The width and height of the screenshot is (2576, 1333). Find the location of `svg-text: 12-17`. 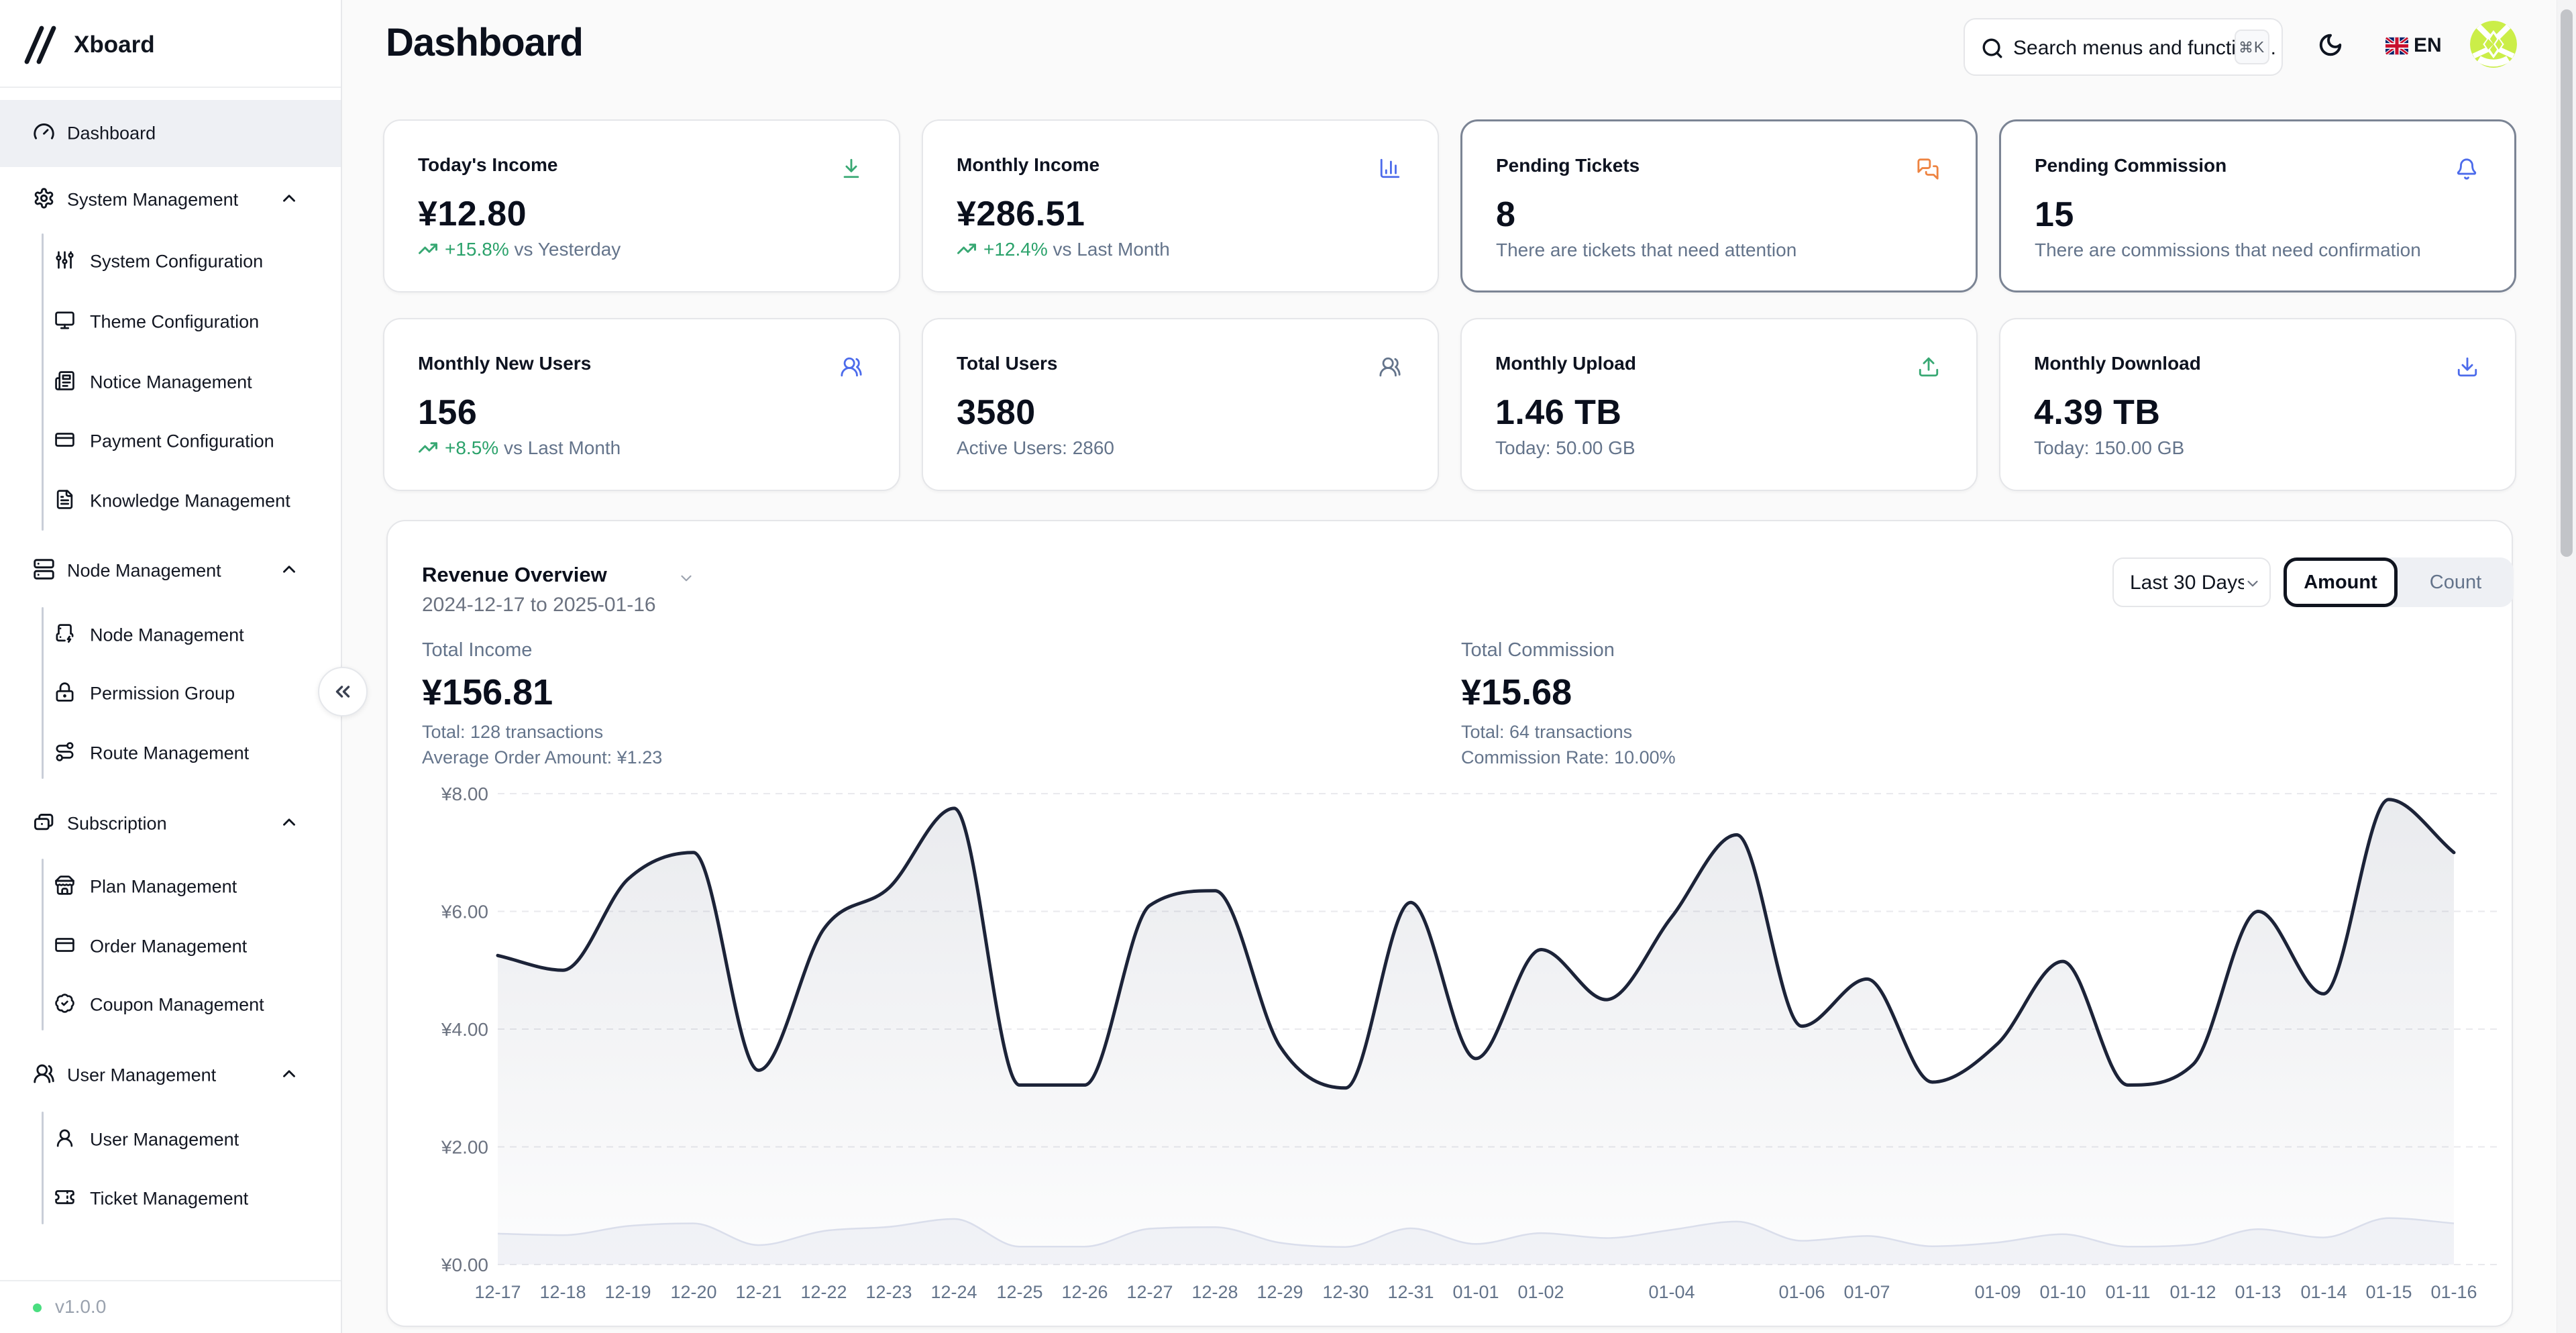

svg-text: 12-17 is located at coordinates (497, 1292).